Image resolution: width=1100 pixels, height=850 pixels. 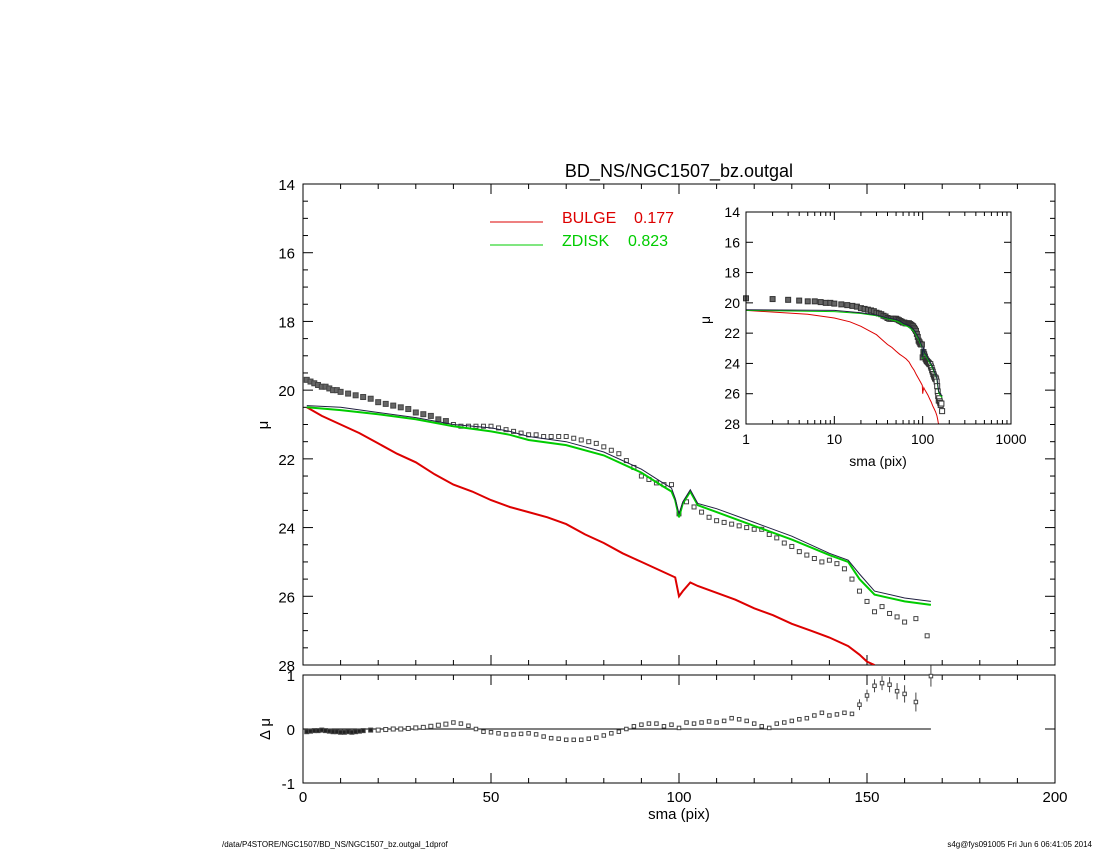 I want to click on res-y-tick-label: 1, so click(x=291, y=676).